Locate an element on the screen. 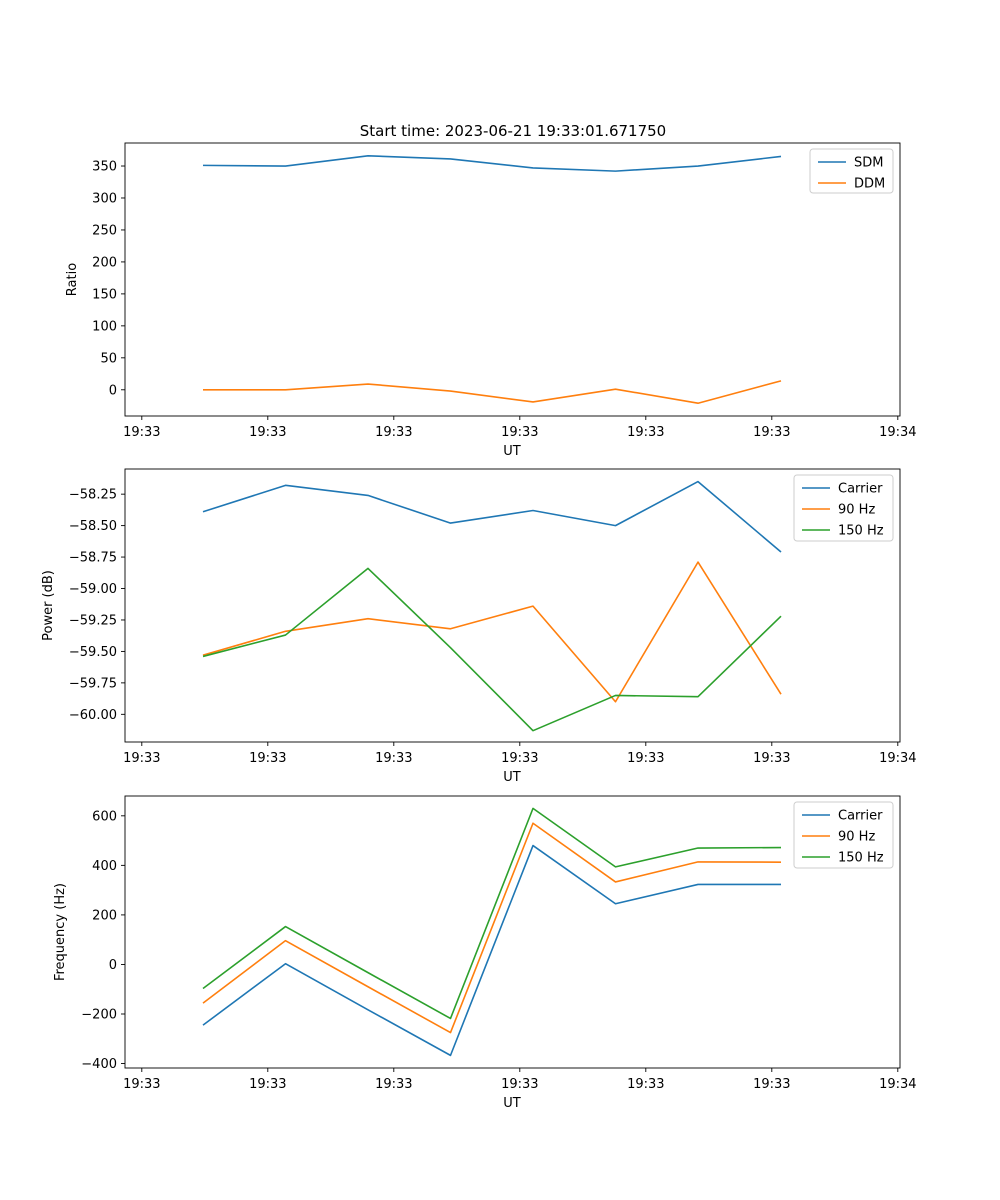 Image resolution: width=1000 pixels, height=1200 pixels. legend: SDM DDM is located at coordinates (851, 171).